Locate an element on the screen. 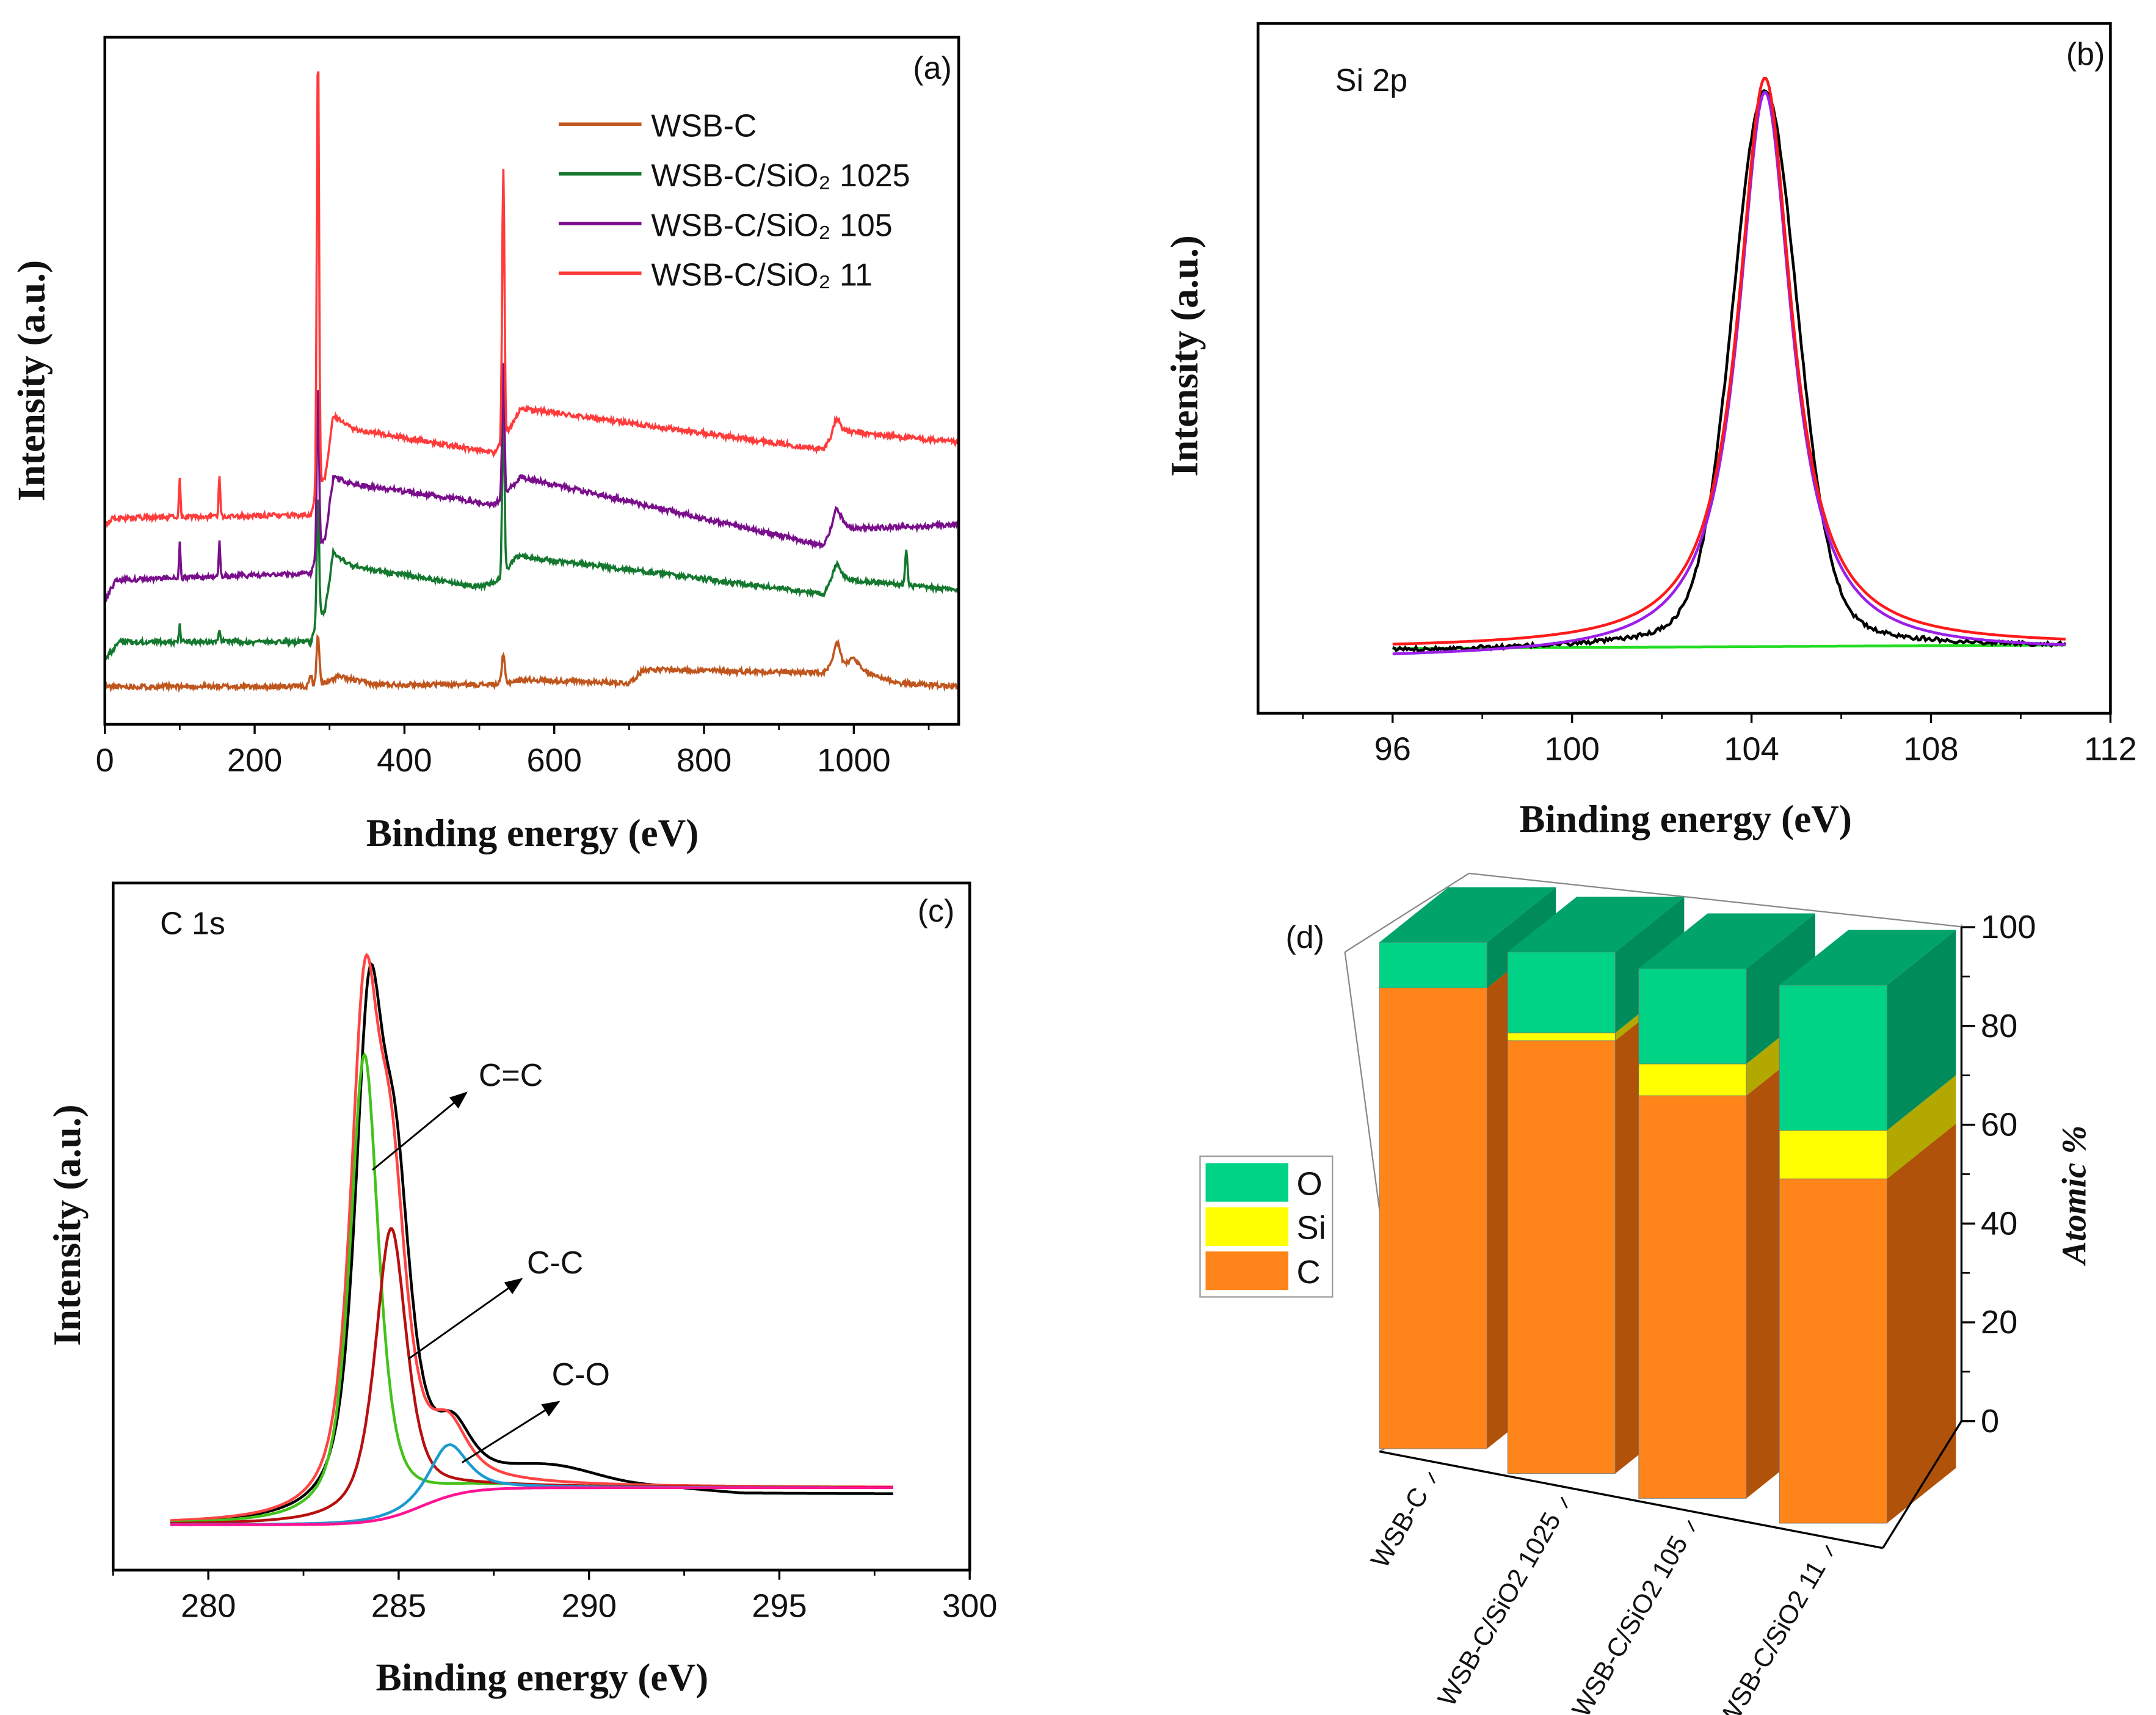 This screenshot has width=2156, height=1715. panel-d-y-tick-label: 80 is located at coordinates (1999, 1026).